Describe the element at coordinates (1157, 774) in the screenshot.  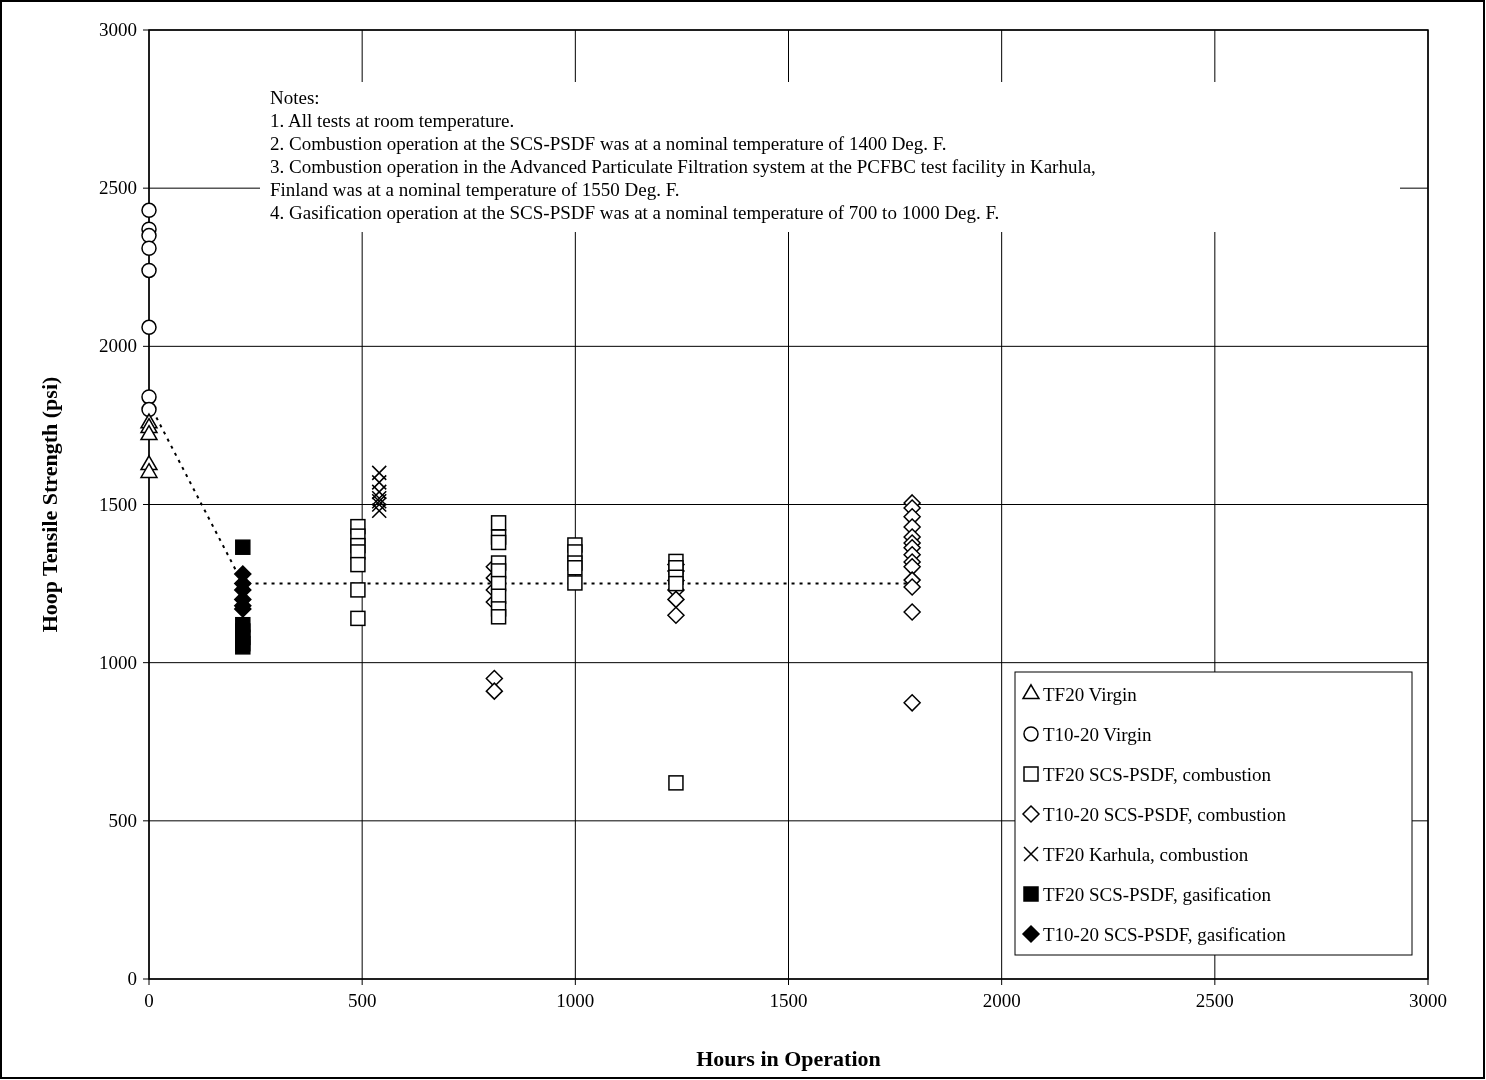
I see `legend-label: TF20 SCS-PSDF, combustion` at that location.